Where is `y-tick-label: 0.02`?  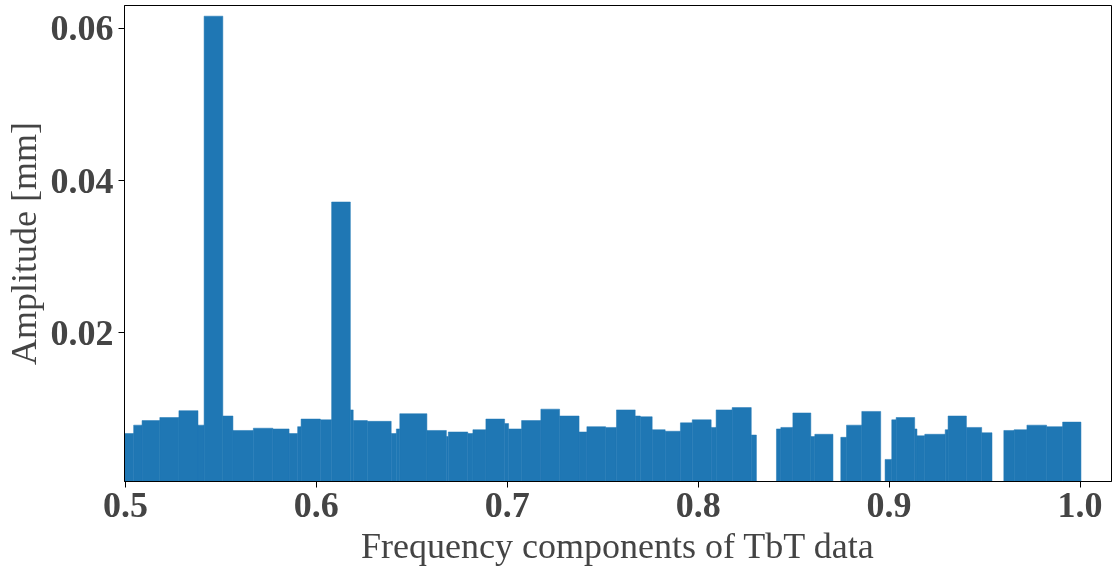 y-tick-label: 0.02 is located at coordinates (82, 332).